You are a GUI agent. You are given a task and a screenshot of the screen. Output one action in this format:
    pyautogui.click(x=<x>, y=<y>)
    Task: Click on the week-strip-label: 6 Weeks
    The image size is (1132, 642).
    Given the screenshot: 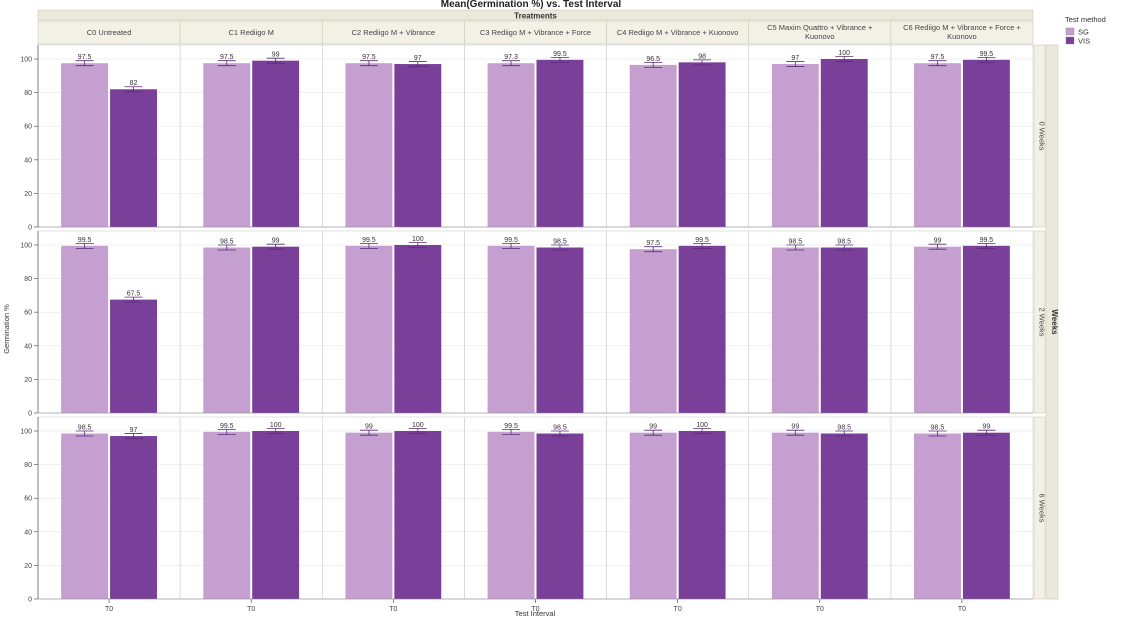 What is the action you would take?
    pyautogui.click(x=1042, y=507)
    